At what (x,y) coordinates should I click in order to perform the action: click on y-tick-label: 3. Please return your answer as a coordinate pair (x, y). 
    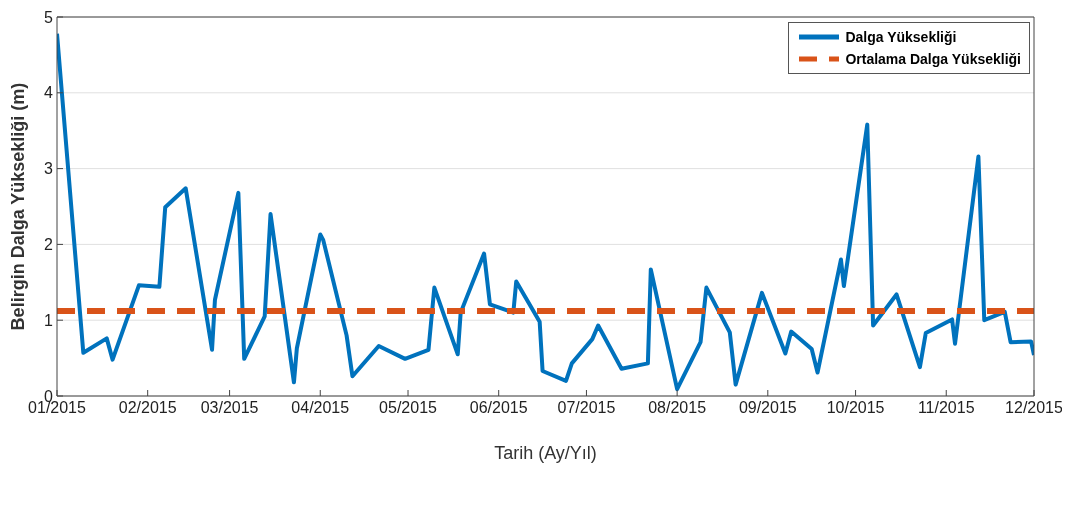
    Looking at the image, I should click on (49, 169).